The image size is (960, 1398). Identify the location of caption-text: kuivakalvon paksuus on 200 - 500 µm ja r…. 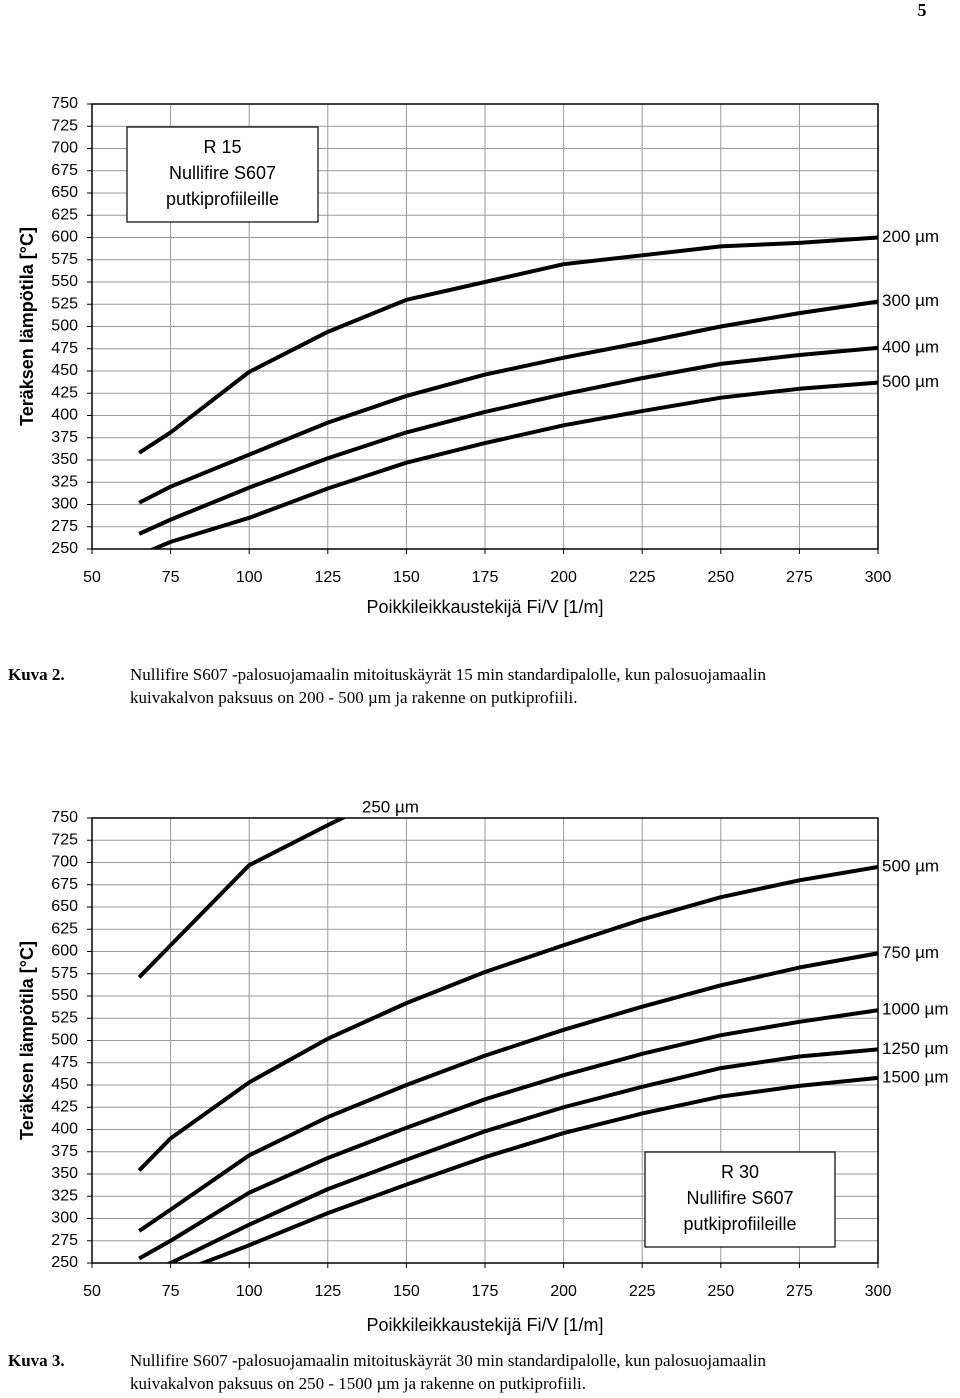
(353, 697).